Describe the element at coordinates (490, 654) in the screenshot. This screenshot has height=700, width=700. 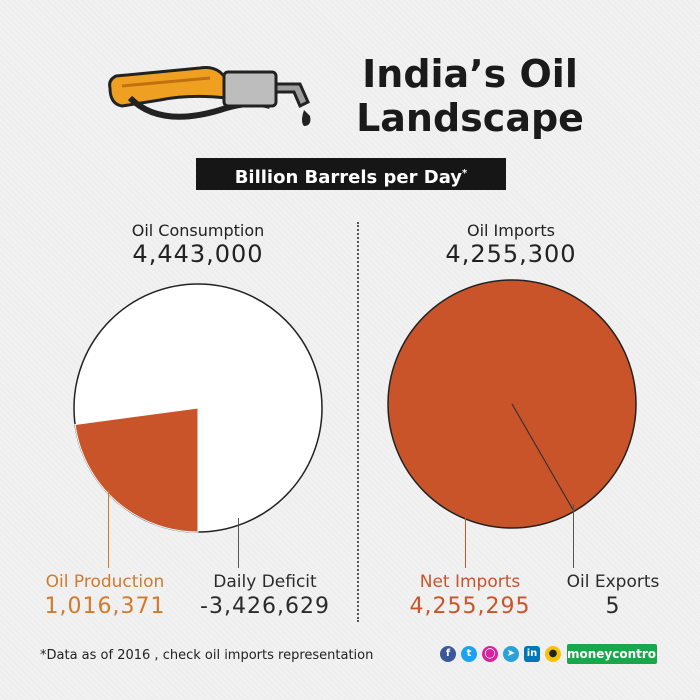
I see `instagram-icon: ◯` at that location.